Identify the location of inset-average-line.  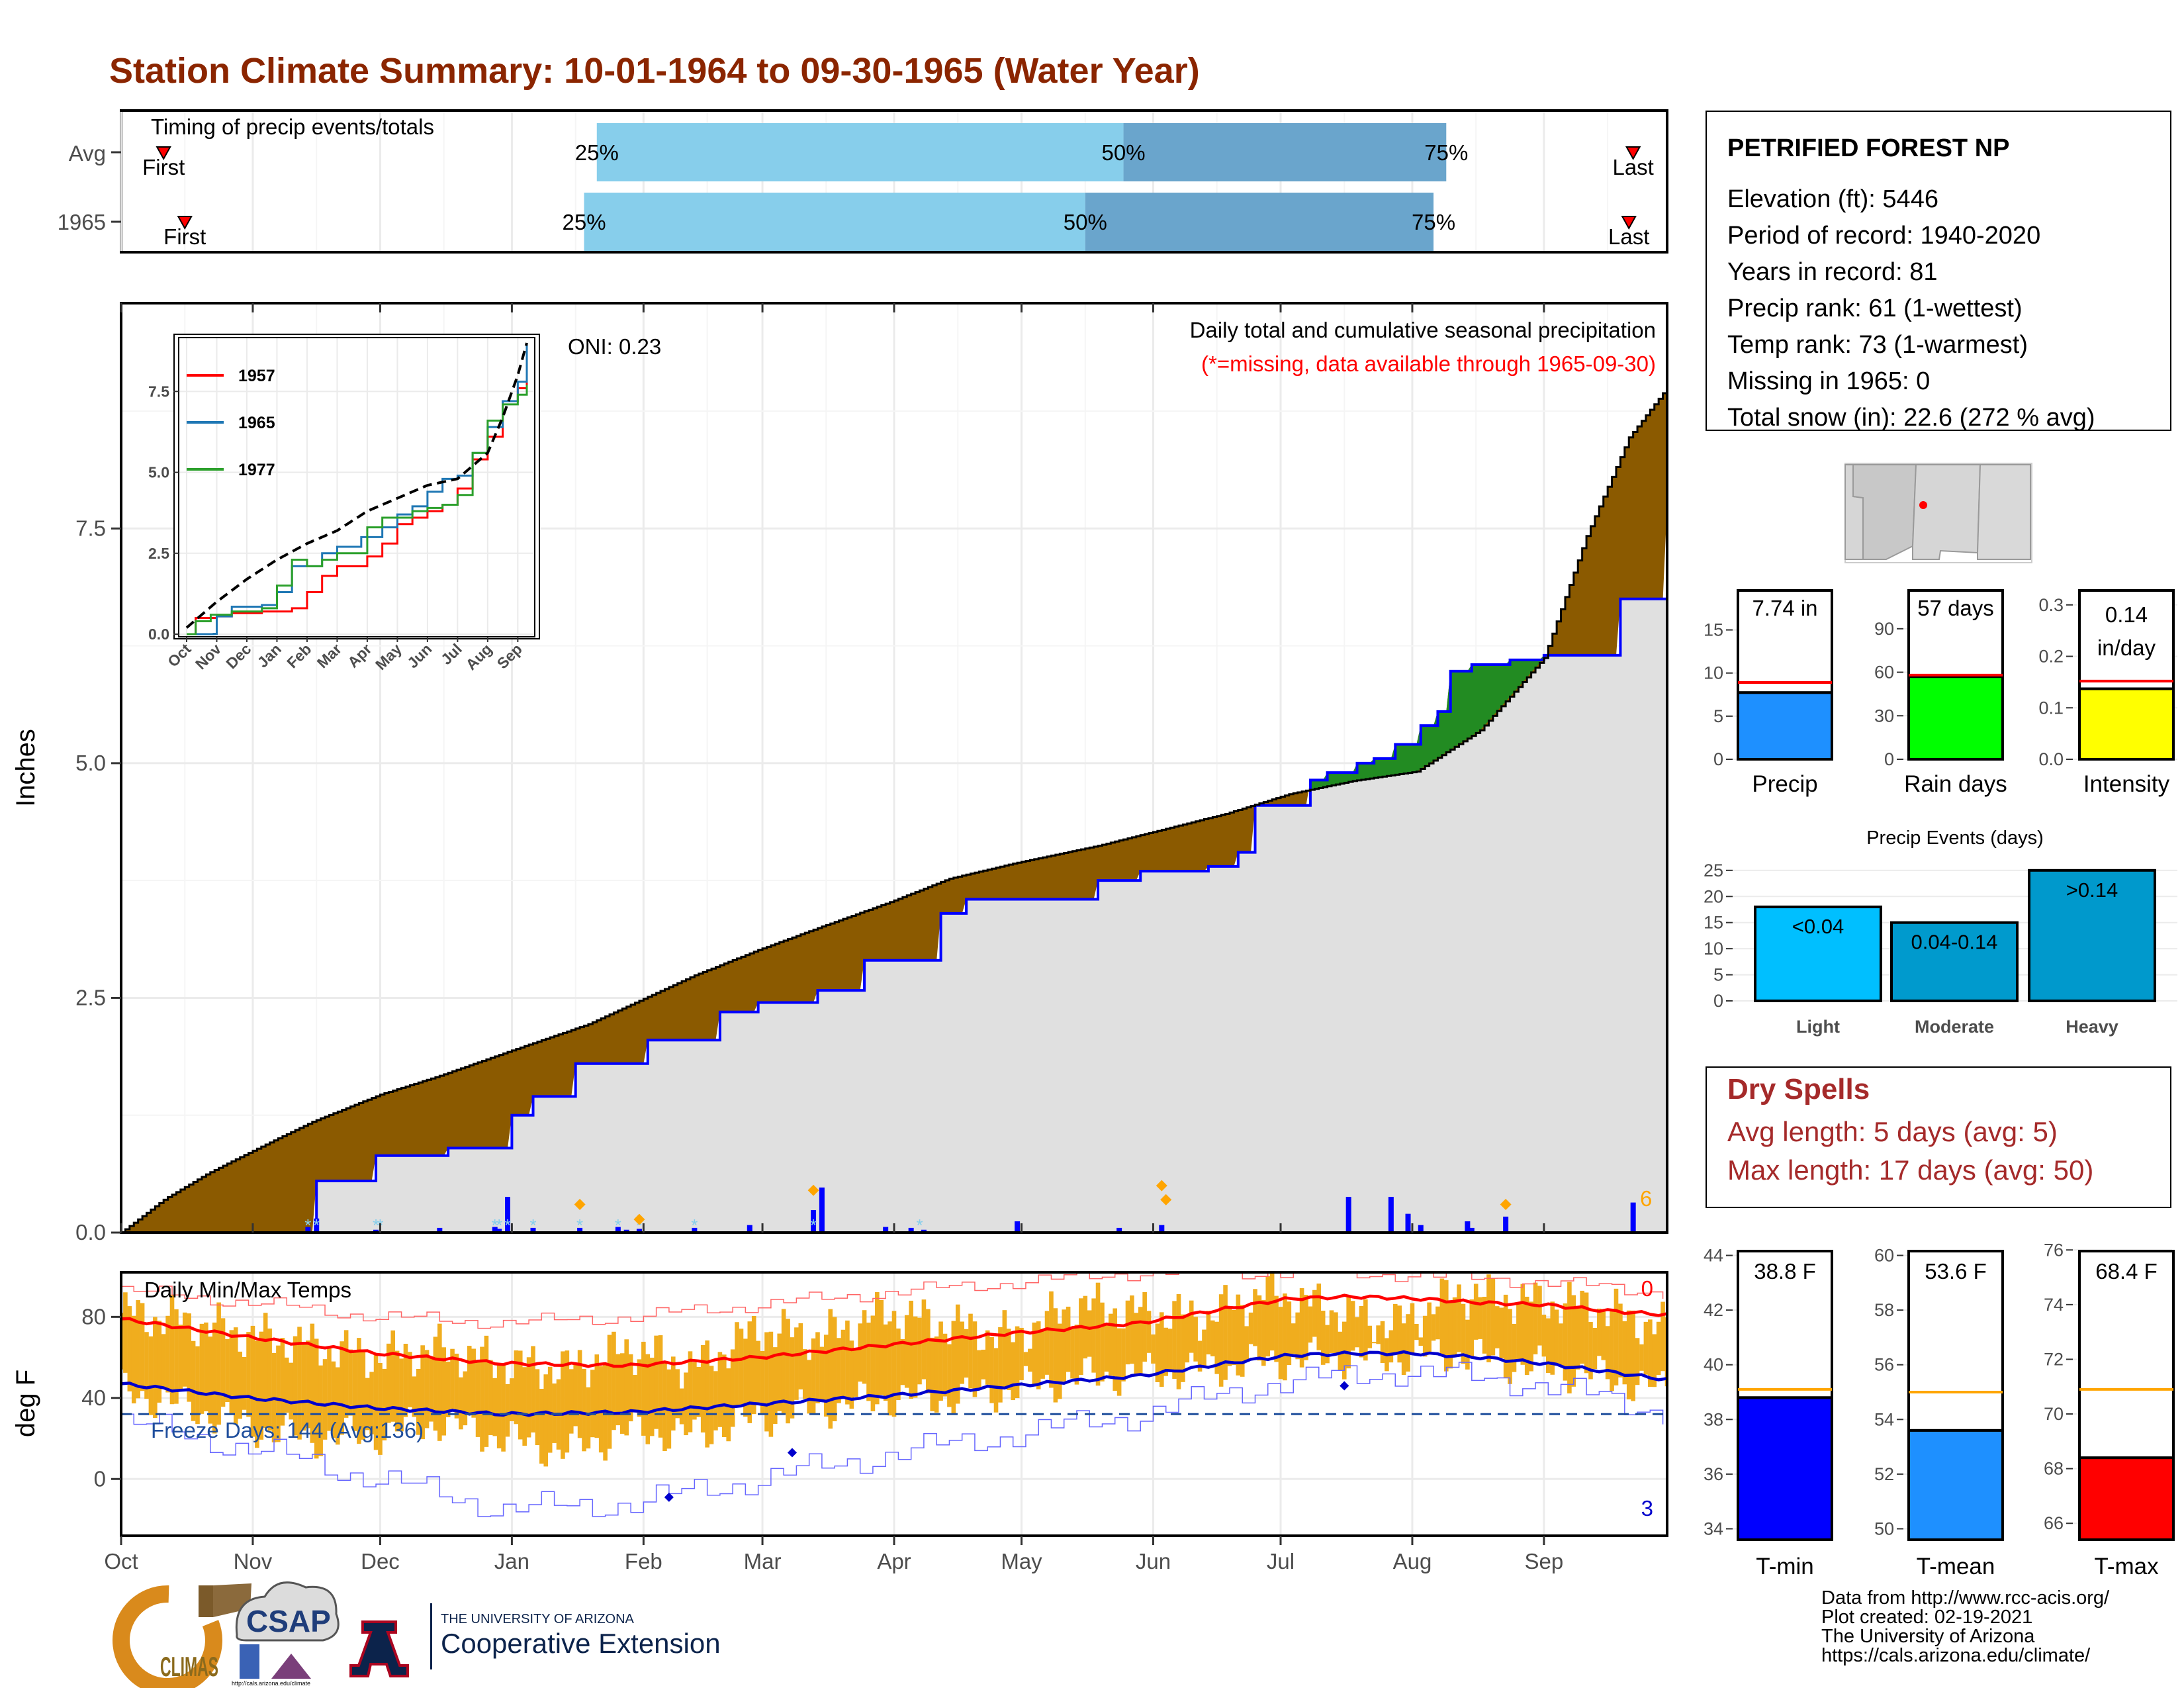
(356, 485).